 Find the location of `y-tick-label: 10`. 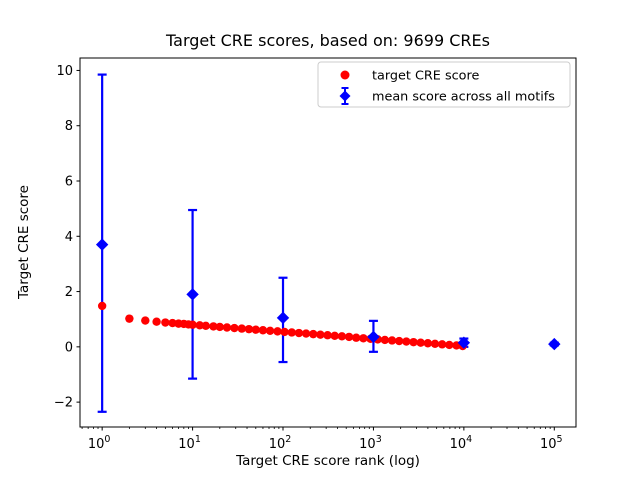

y-tick-label: 10 is located at coordinates (64, 71).